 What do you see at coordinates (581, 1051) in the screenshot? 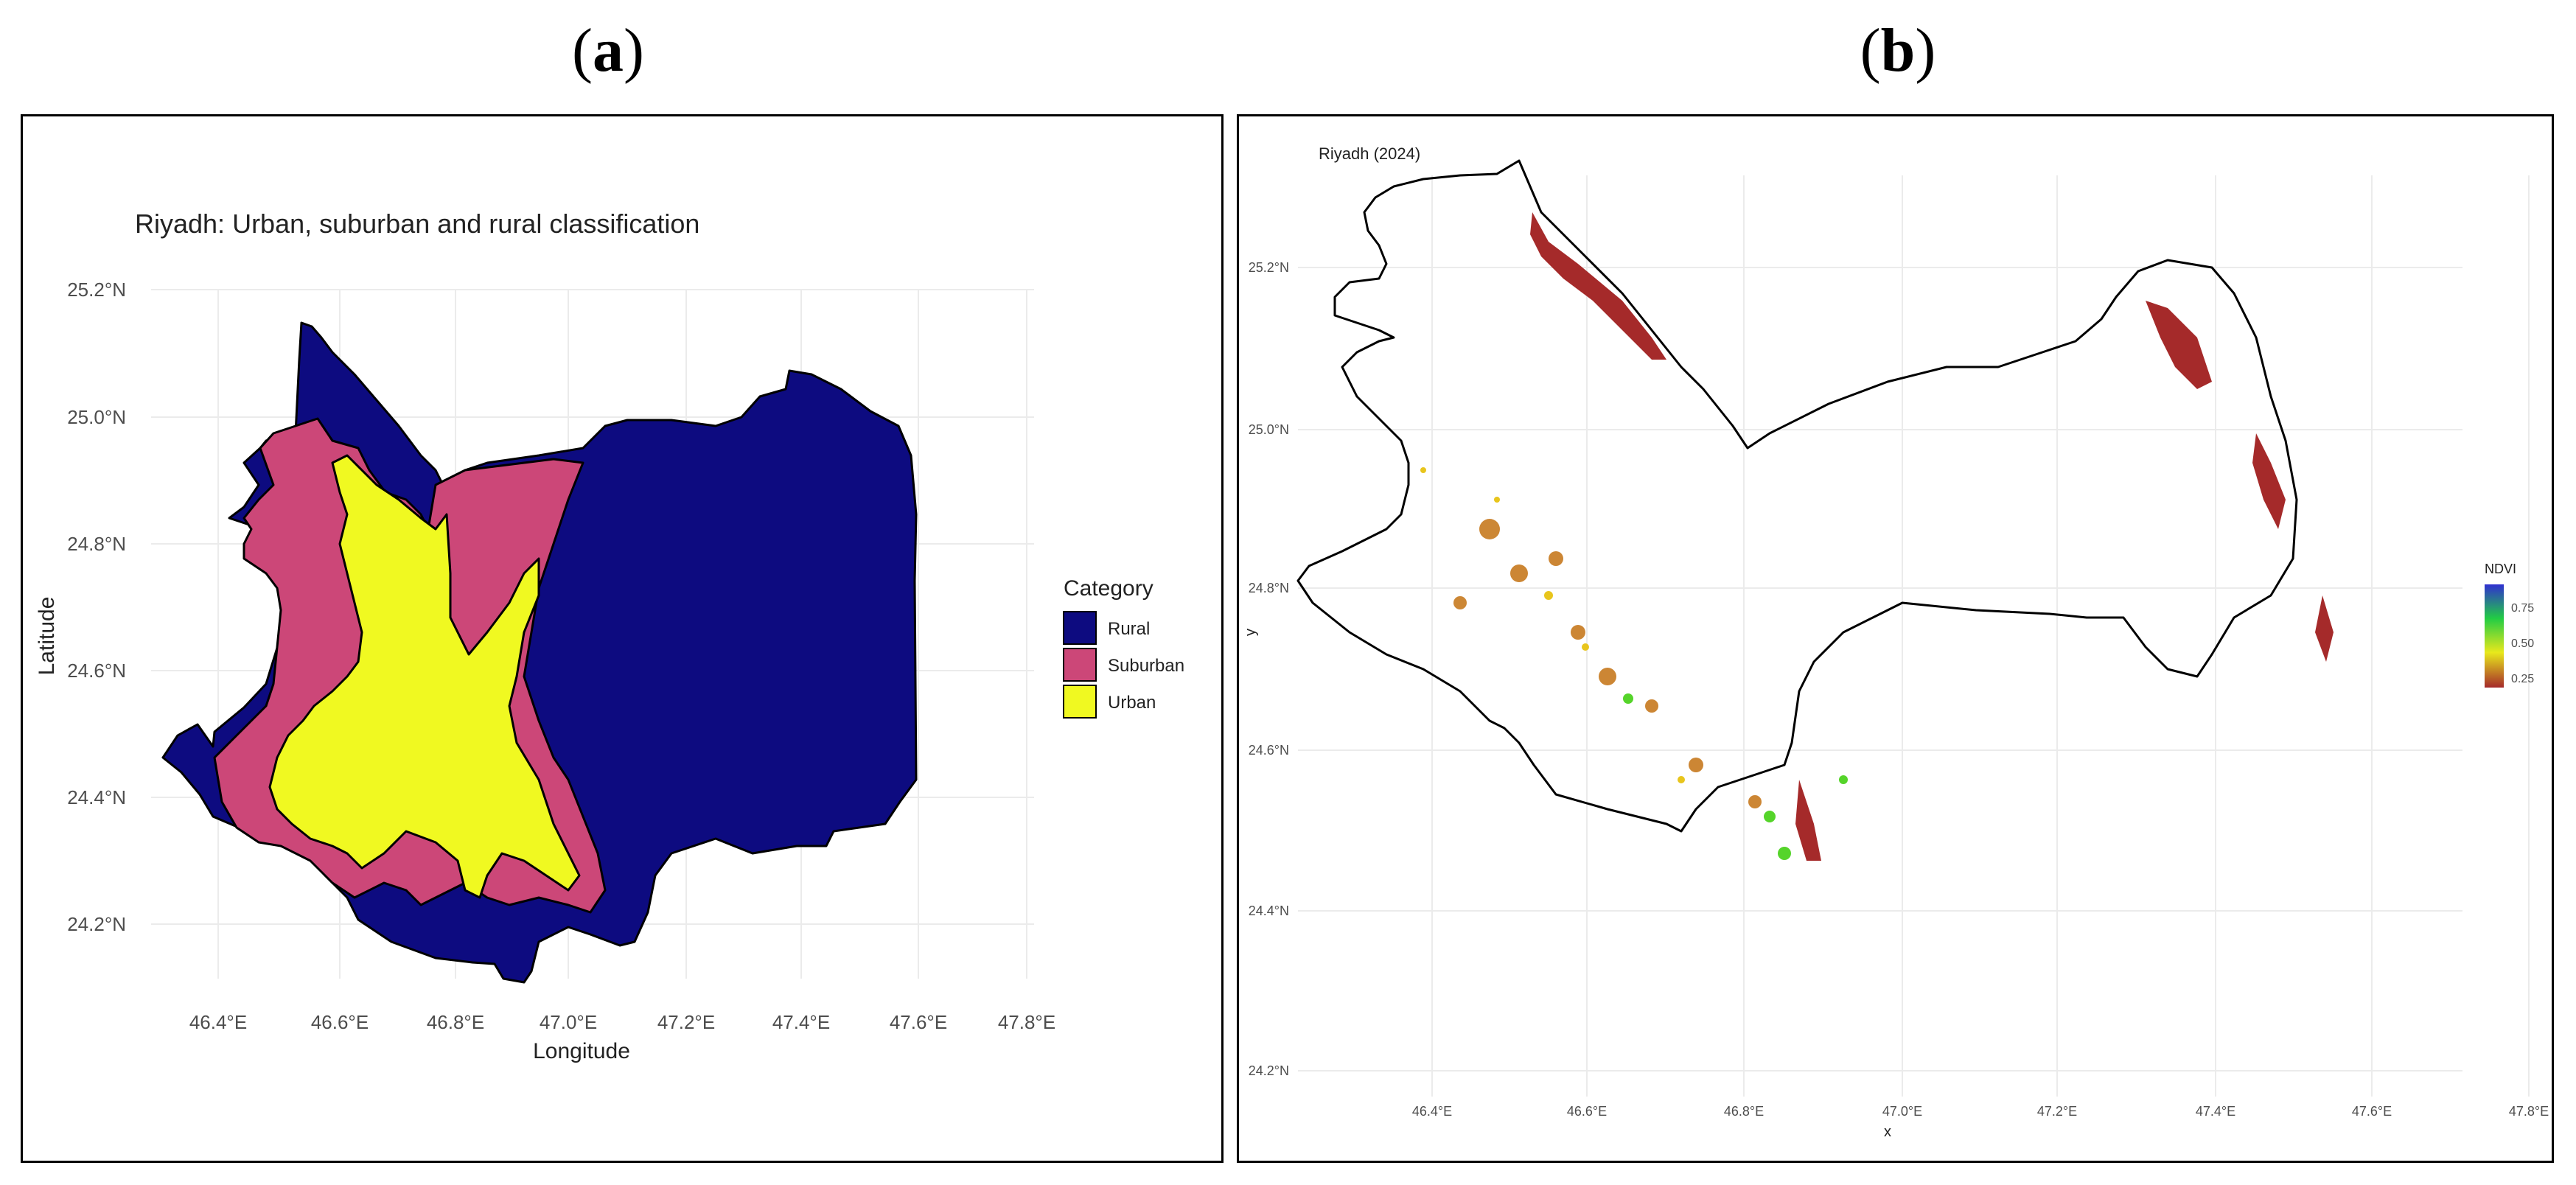
I see `panel-a-xlabel: Longitude` at bounding box center [581, 1051].